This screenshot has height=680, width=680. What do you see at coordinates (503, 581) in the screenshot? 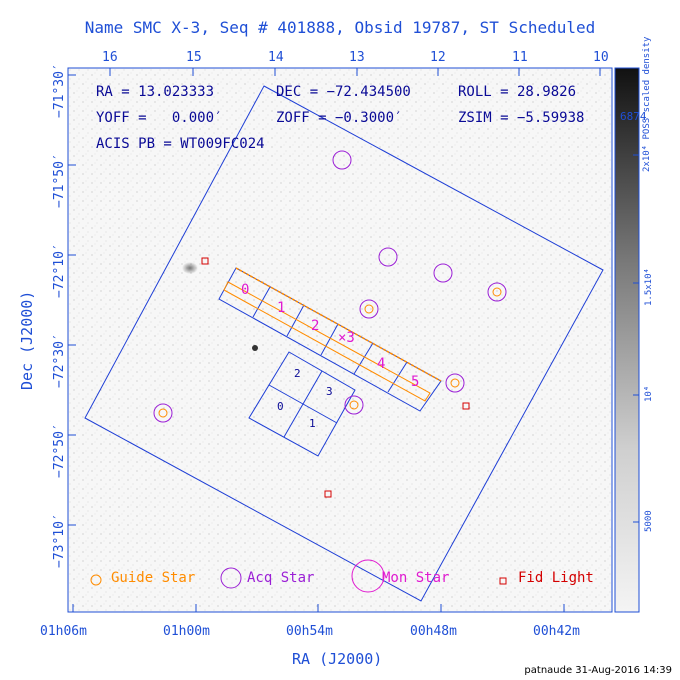
I see `legend-fid-icon` at bounding box center [503, 581].